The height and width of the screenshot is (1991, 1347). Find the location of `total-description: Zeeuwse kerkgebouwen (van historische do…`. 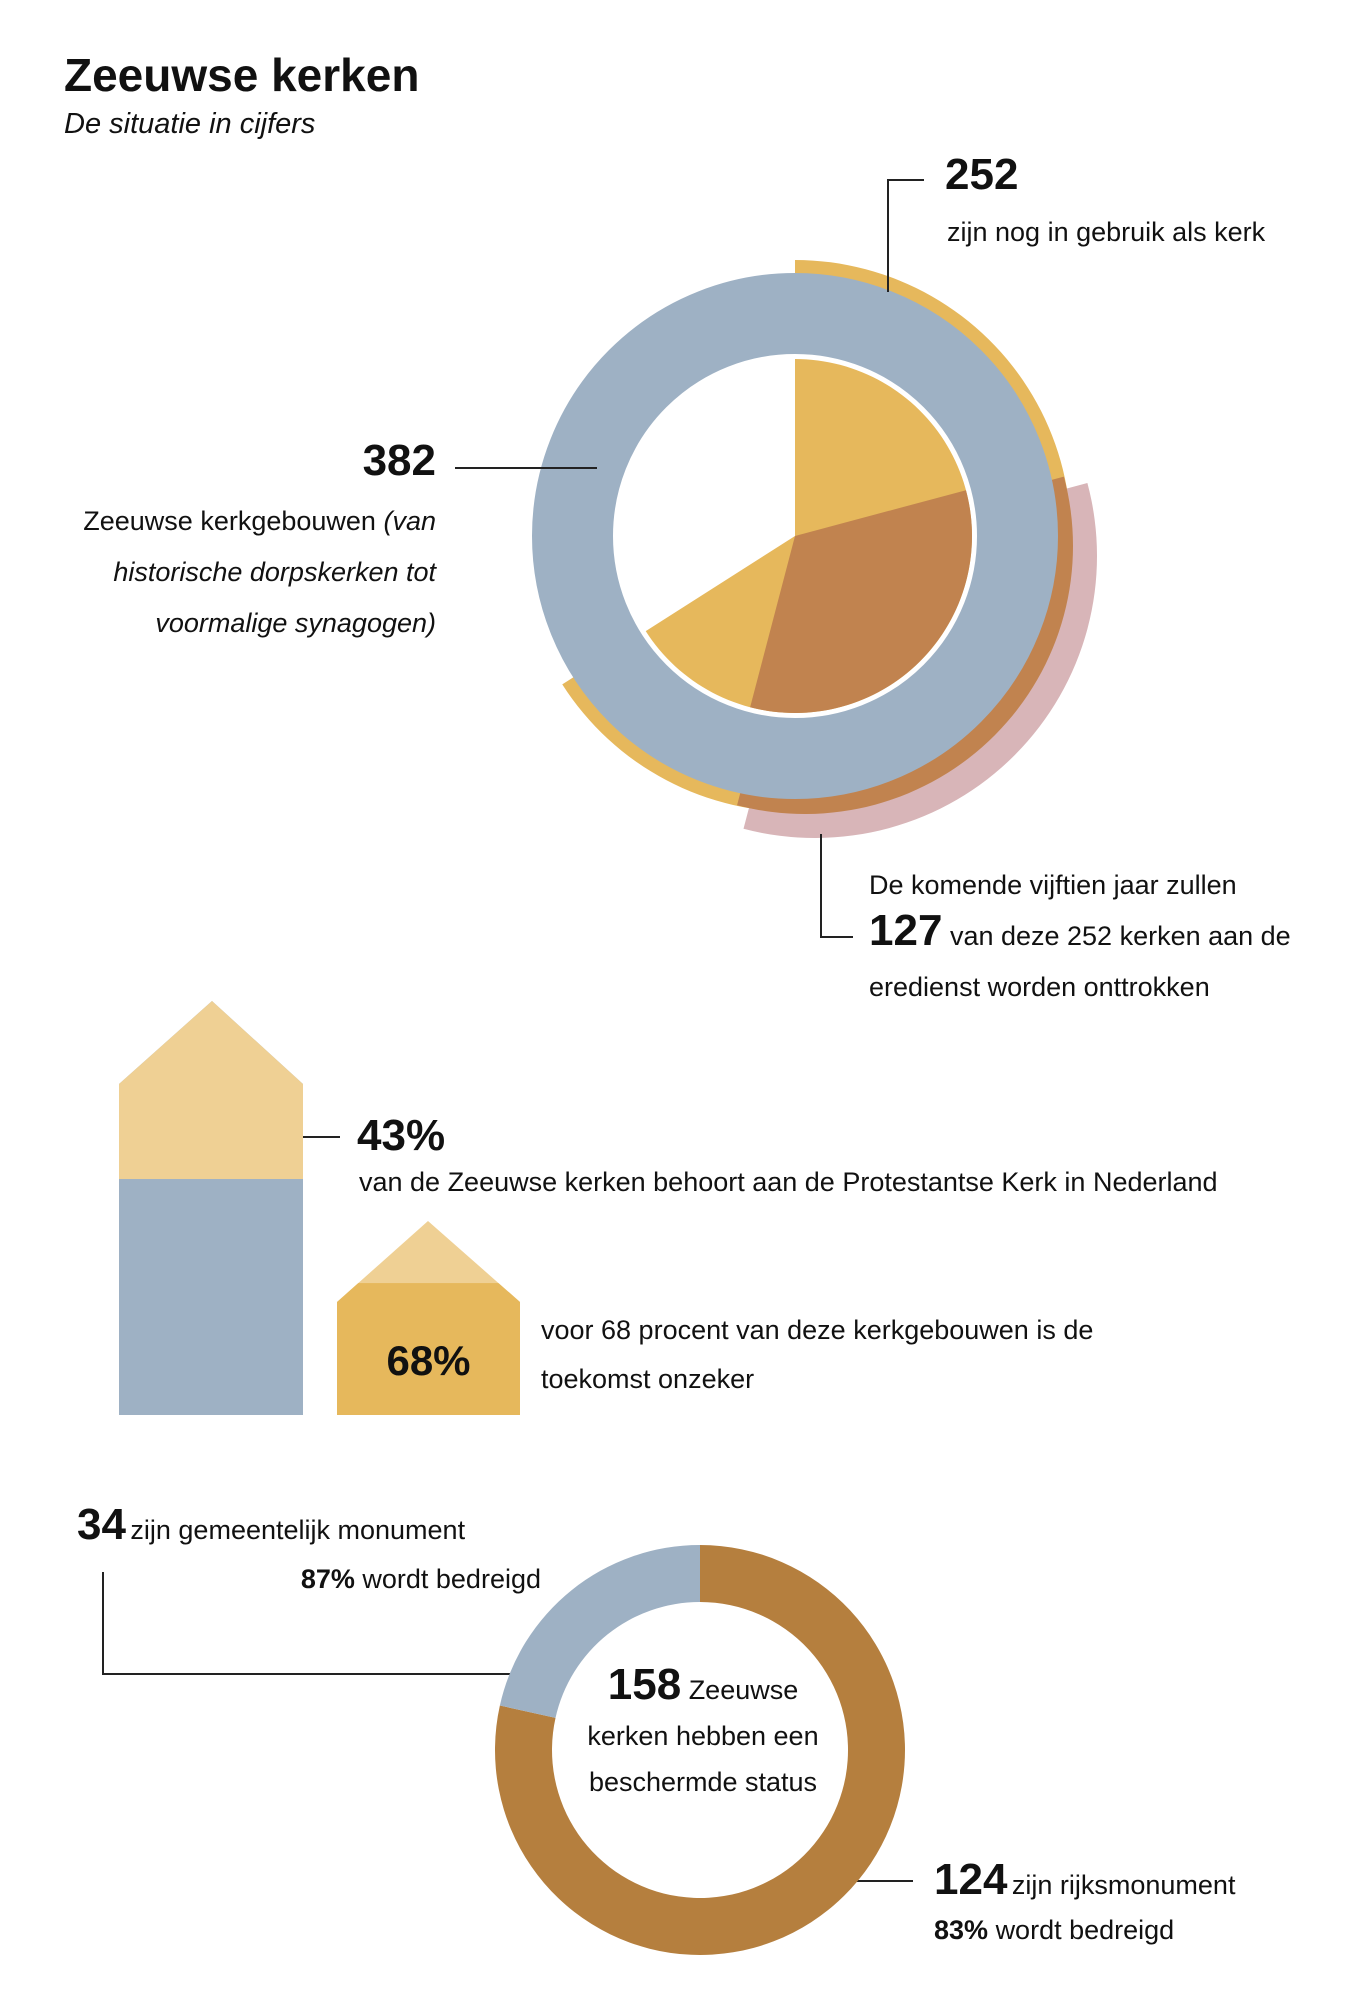

total-description: Zeeuwse kerkgebouwen (van historische do… is located at coordinates (236, 572).